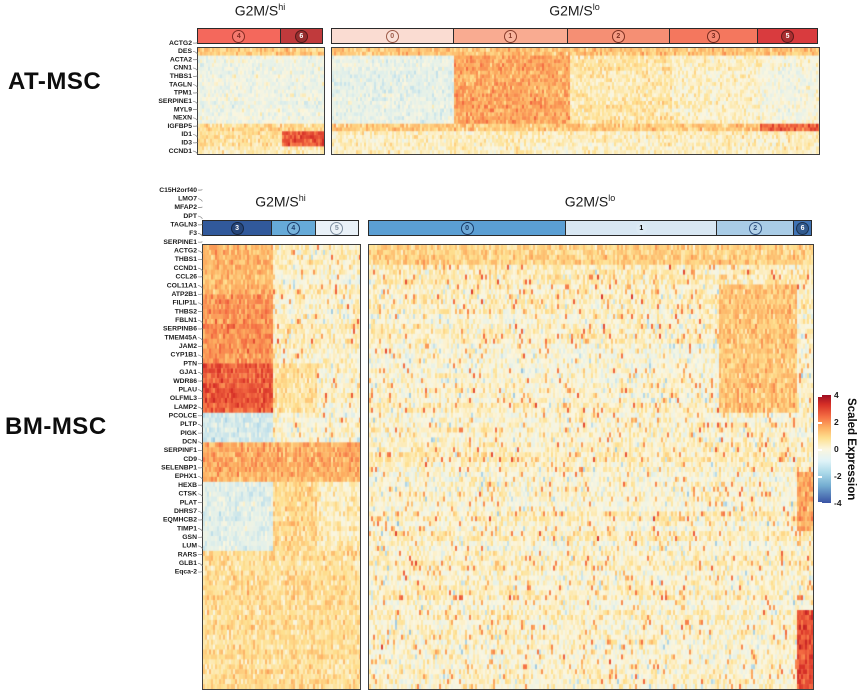 Image resolution: width=865 pixels, height=691 pixels. What do you see at coordinates (187, 494) in the screenshot?
I see `gene-label-CTSK: CTSK` at bounding box center [187, 494].